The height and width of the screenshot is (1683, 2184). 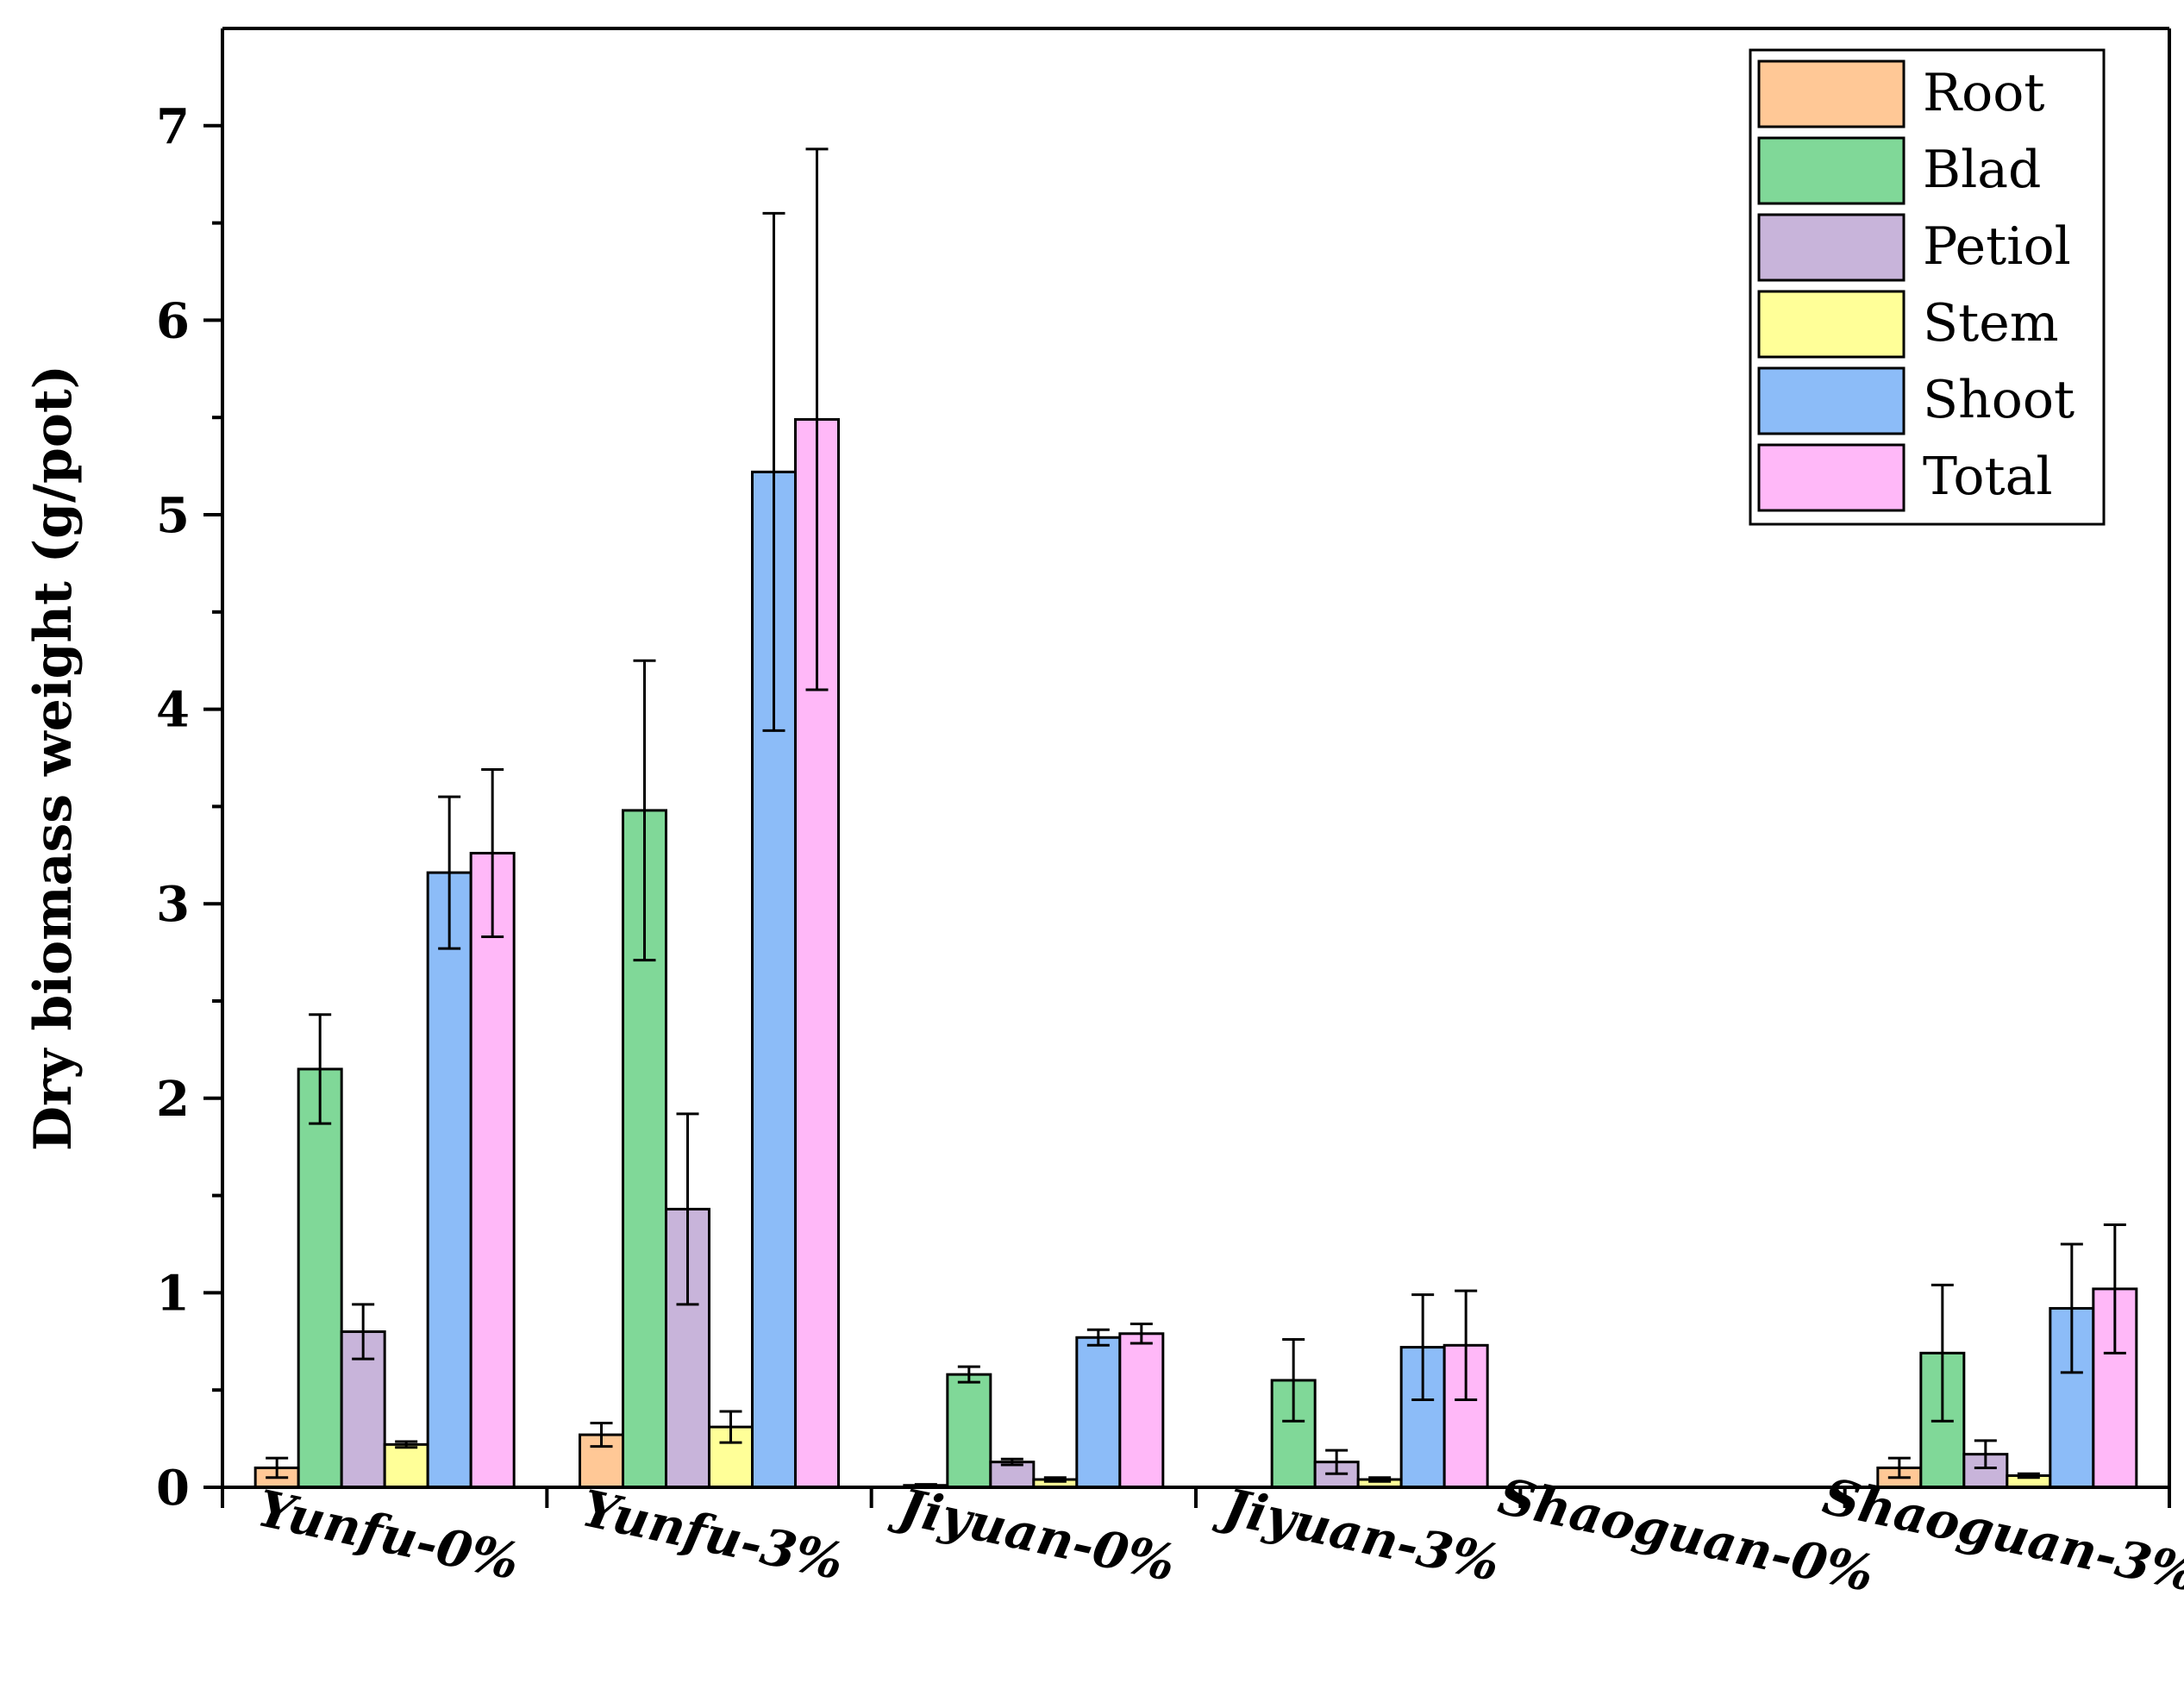 I want to click on y-tick-label: 1, so click(x=173, y=1293).